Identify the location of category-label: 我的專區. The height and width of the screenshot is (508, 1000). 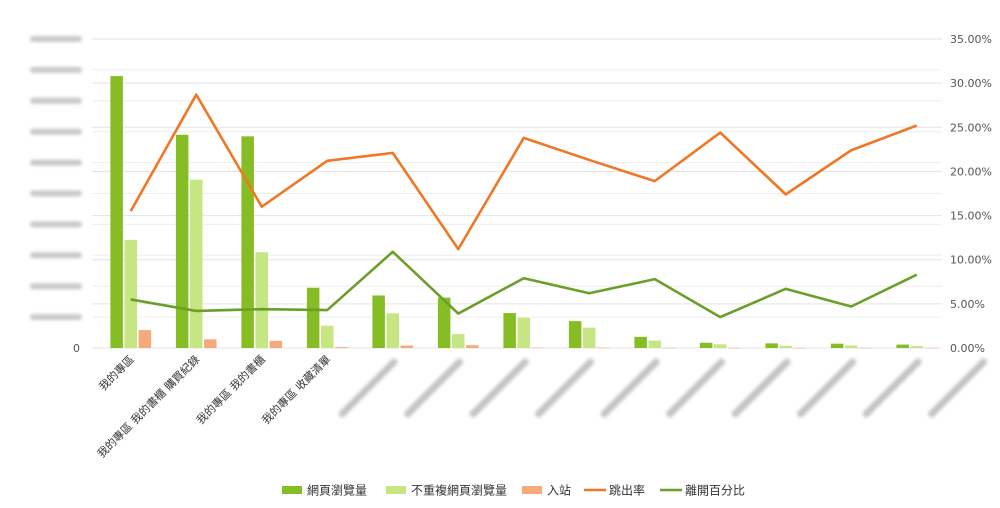
(116, 372).